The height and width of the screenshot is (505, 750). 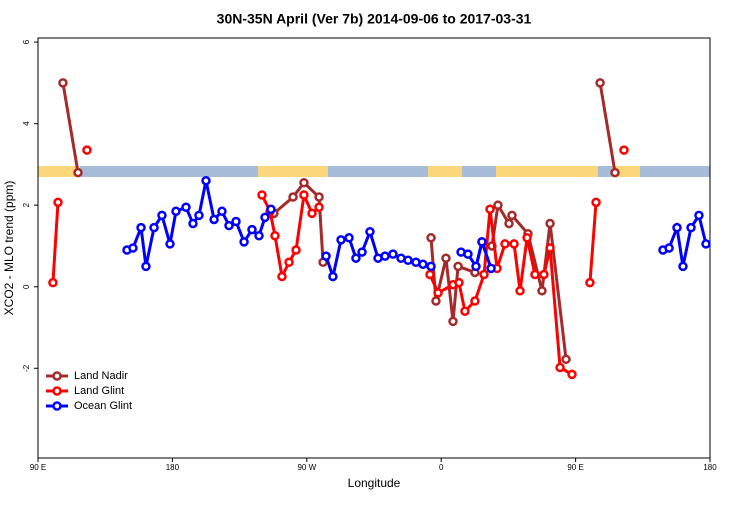 What do you see at coordinates (26, 368) in the screenshot?
I see `y-tick-label: -2` at bounding box center [26, 368].